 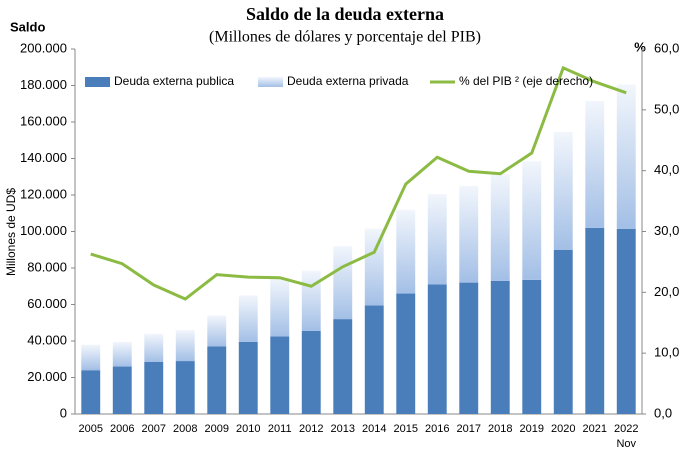 I want to click on x-tick-label: 2012, so click(x=311, y=429).